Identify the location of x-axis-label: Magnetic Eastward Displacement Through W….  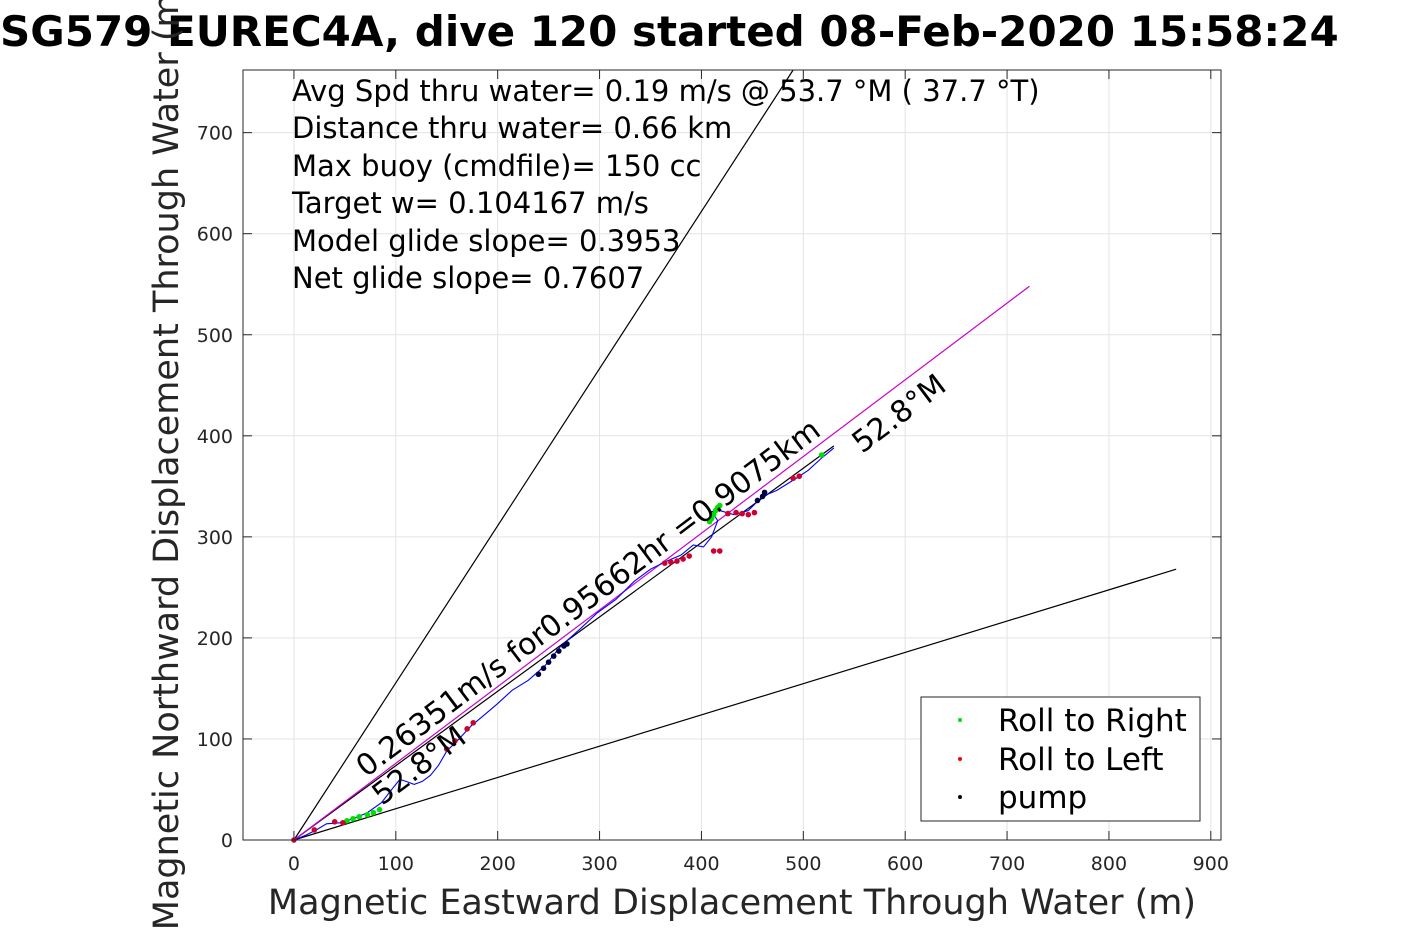
(732, 903).